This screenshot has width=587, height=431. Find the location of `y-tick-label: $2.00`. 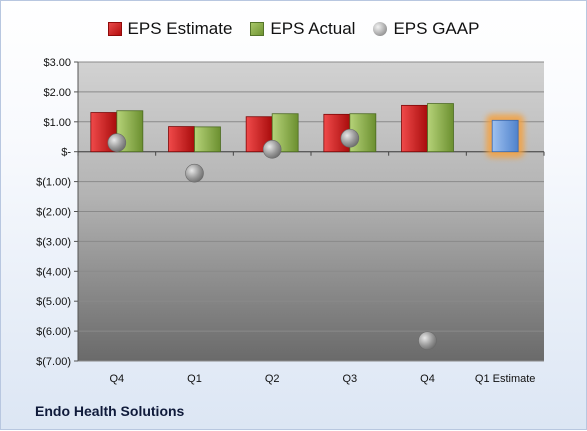

y-tick-label: $2.00 is located at coordinates (57, 93).